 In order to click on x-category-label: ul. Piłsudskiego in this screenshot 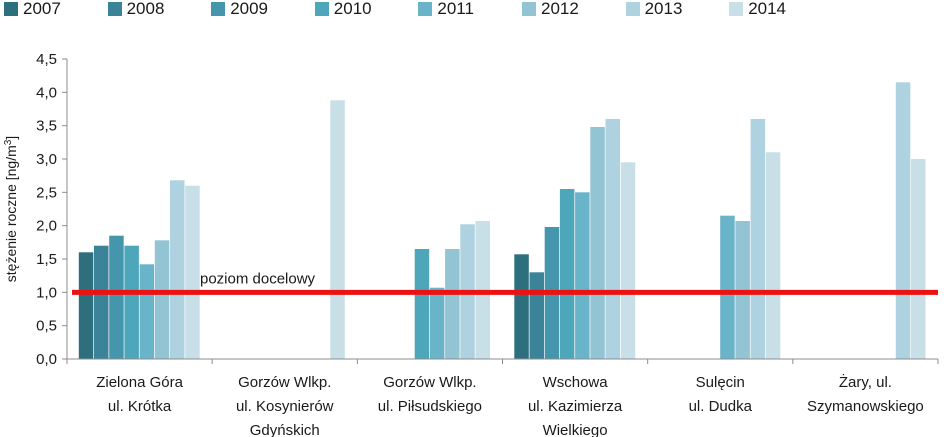, I will do `click(430, 406)`.